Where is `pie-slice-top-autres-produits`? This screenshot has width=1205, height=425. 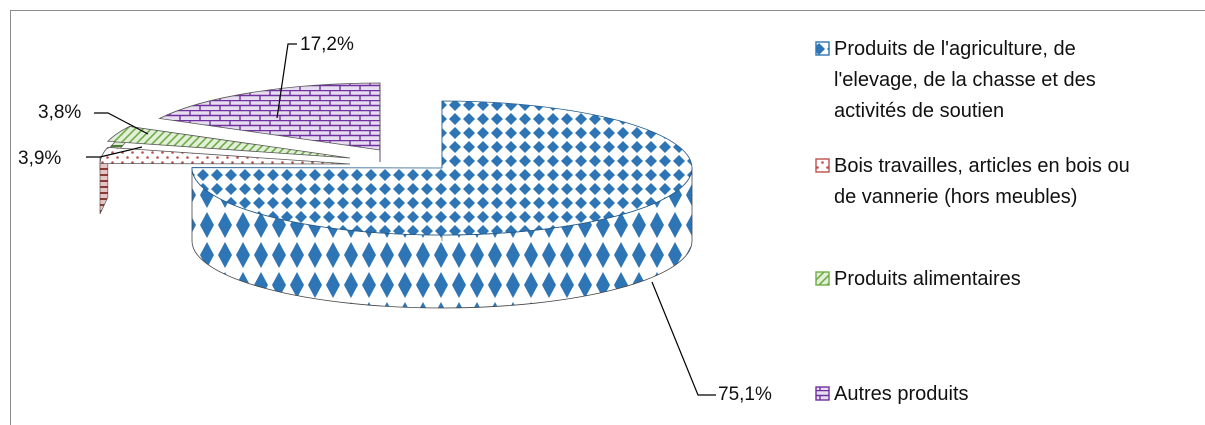
pie-slice-top-autres-produits is located at coordinates (269, 116).